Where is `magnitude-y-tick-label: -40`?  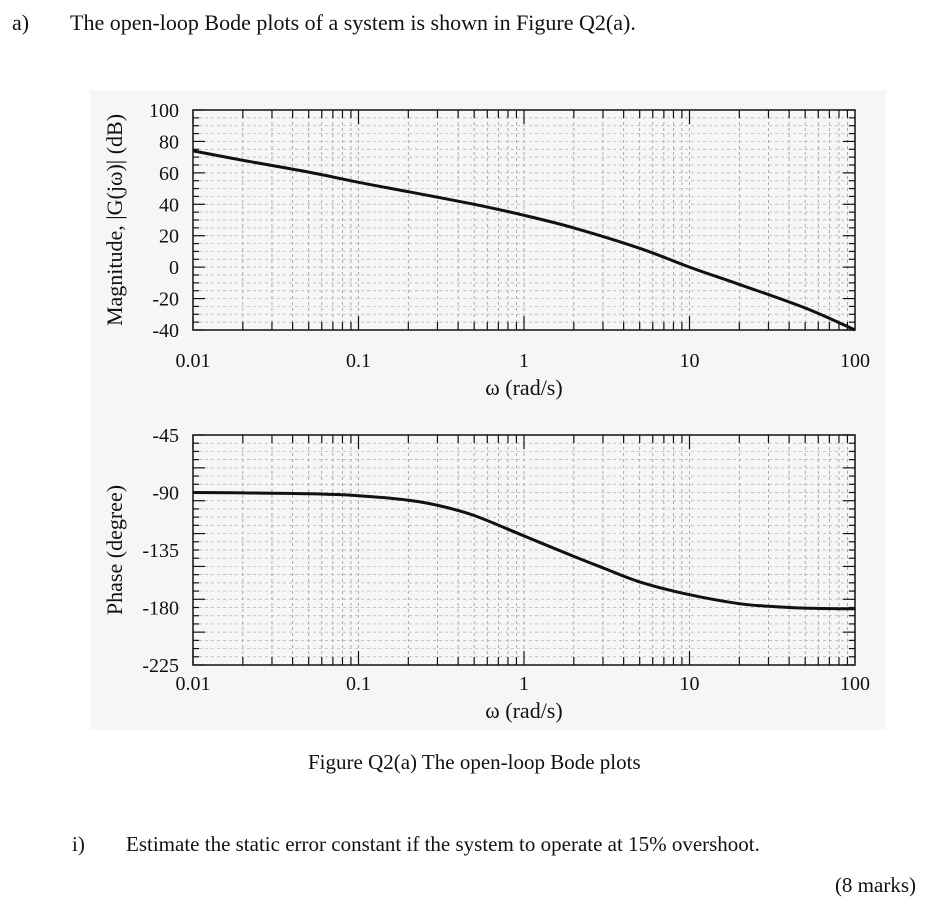 magnitude-y-tick-label: -40 is located at coordinates (165, 331).